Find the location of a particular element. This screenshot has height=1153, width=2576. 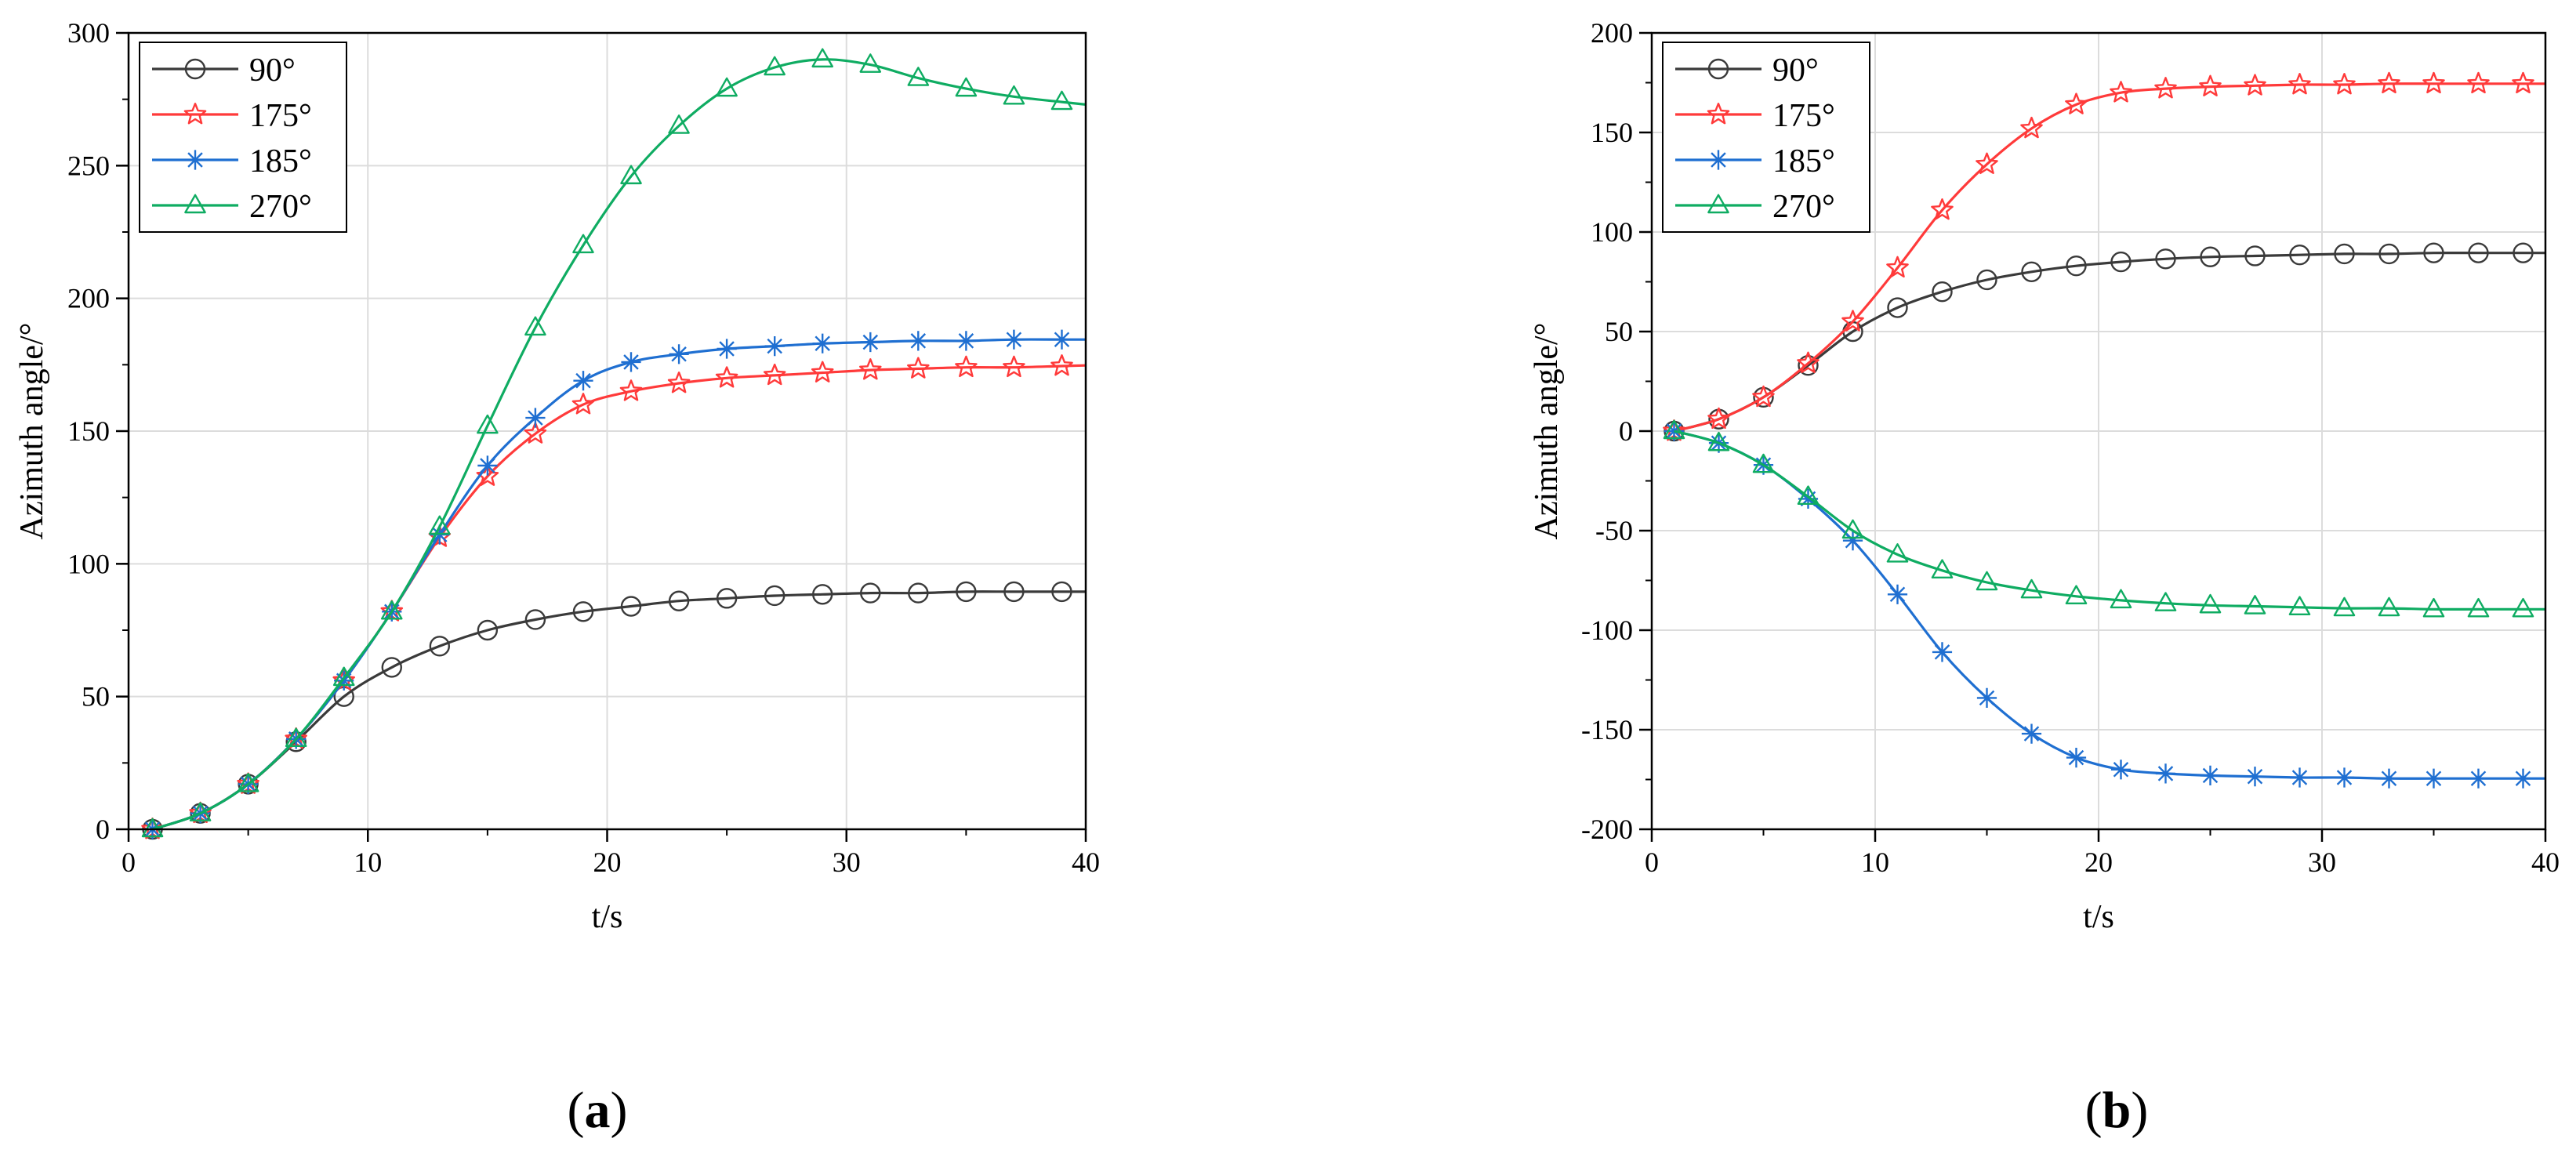

legend-label: 185° is located at coordinates (1803, 161).